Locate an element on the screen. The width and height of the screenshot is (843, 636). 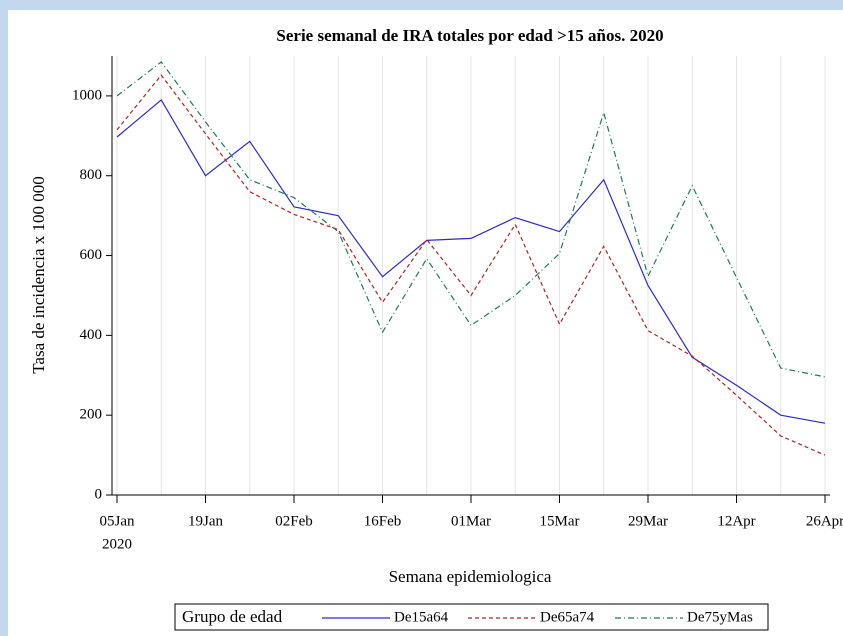
x-tick-label: 12Apr is located at coordinates (736, 521).